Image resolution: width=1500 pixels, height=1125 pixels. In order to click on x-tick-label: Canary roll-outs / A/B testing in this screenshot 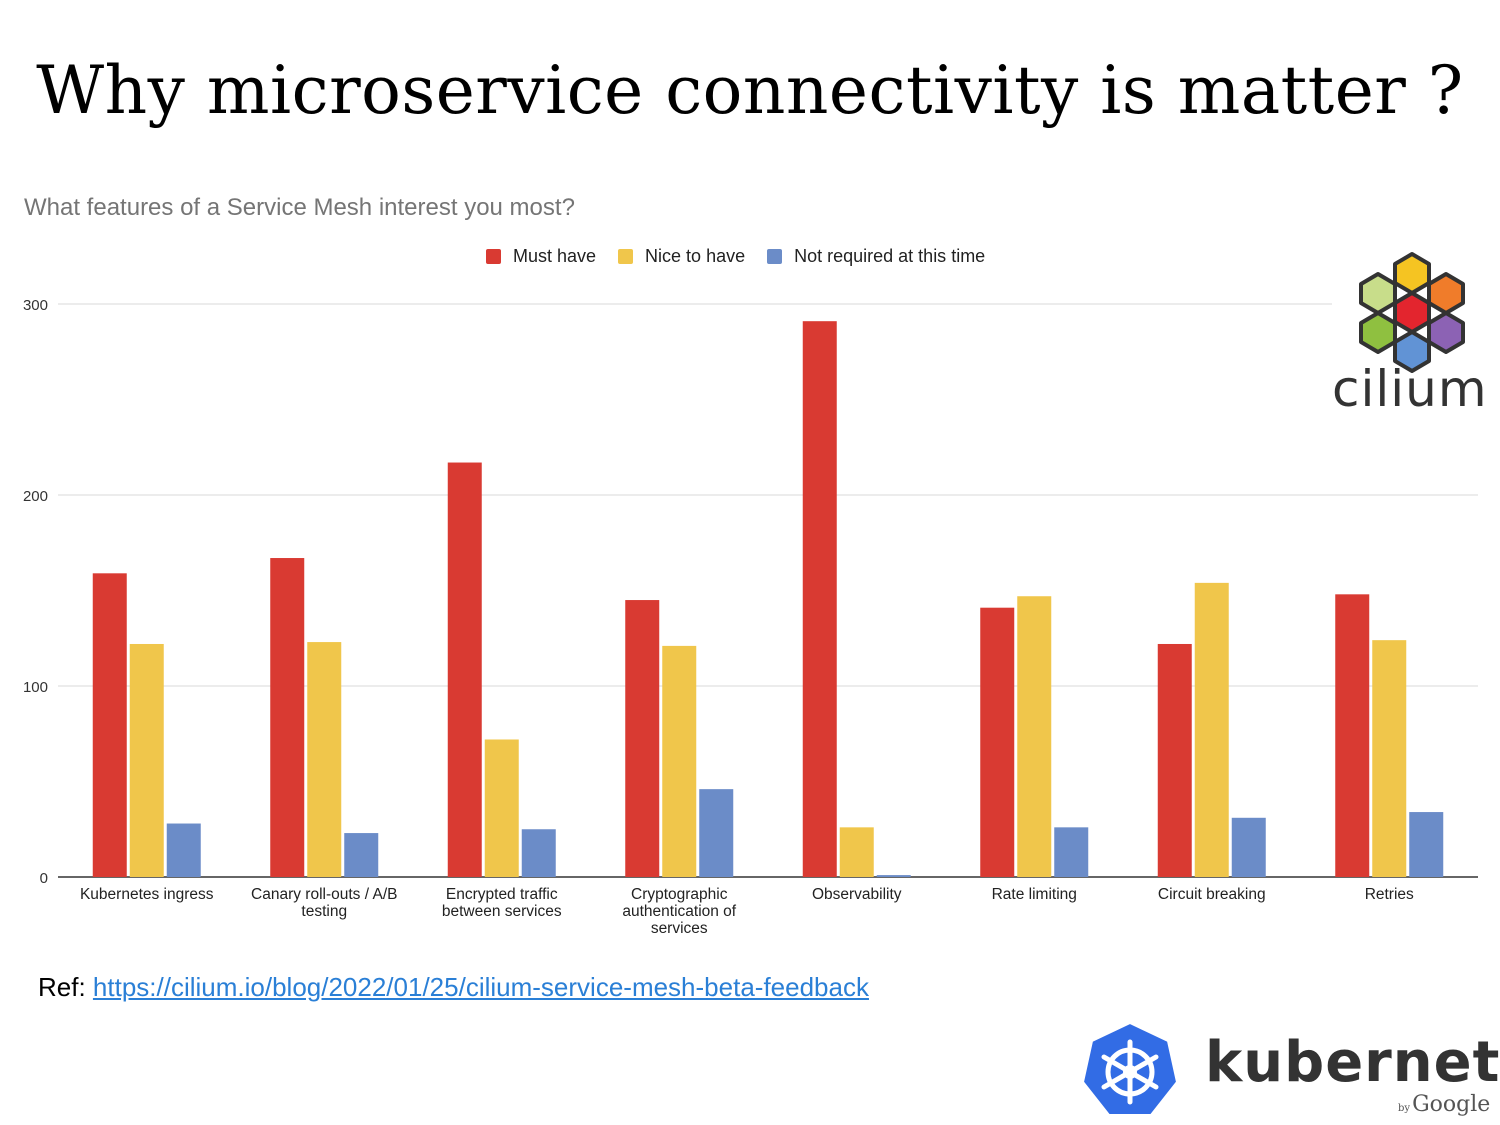, I will do `click(324, 903)`.